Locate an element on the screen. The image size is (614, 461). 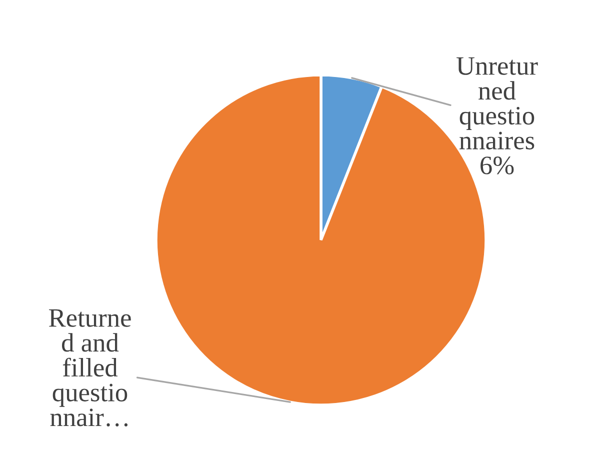
data-label: 6% is located at coordinates (497, 165).